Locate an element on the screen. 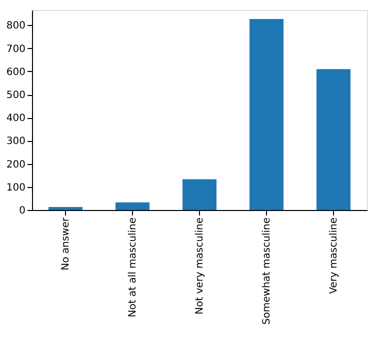 The image size is (378, 349). y-tick-label: 700 is located at coordinates (16, 49).